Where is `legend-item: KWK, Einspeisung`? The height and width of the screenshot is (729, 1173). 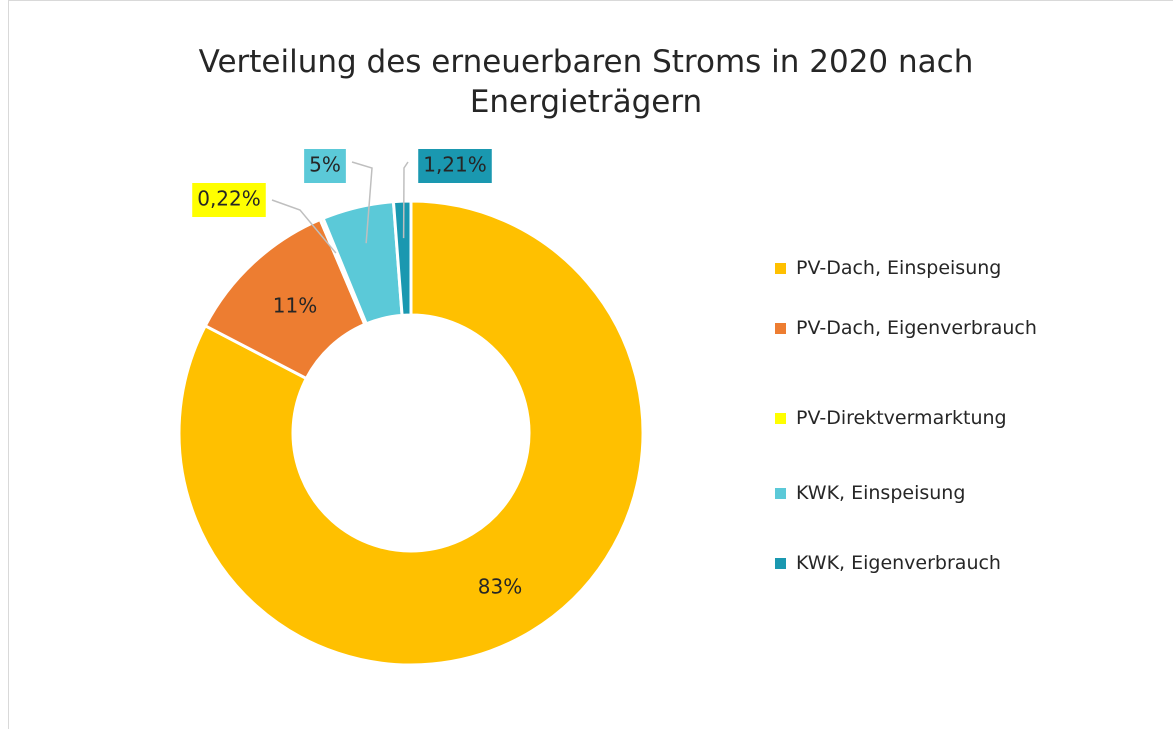 legend-item: KWK, Einspeisung is located at coordinates (910, 493).